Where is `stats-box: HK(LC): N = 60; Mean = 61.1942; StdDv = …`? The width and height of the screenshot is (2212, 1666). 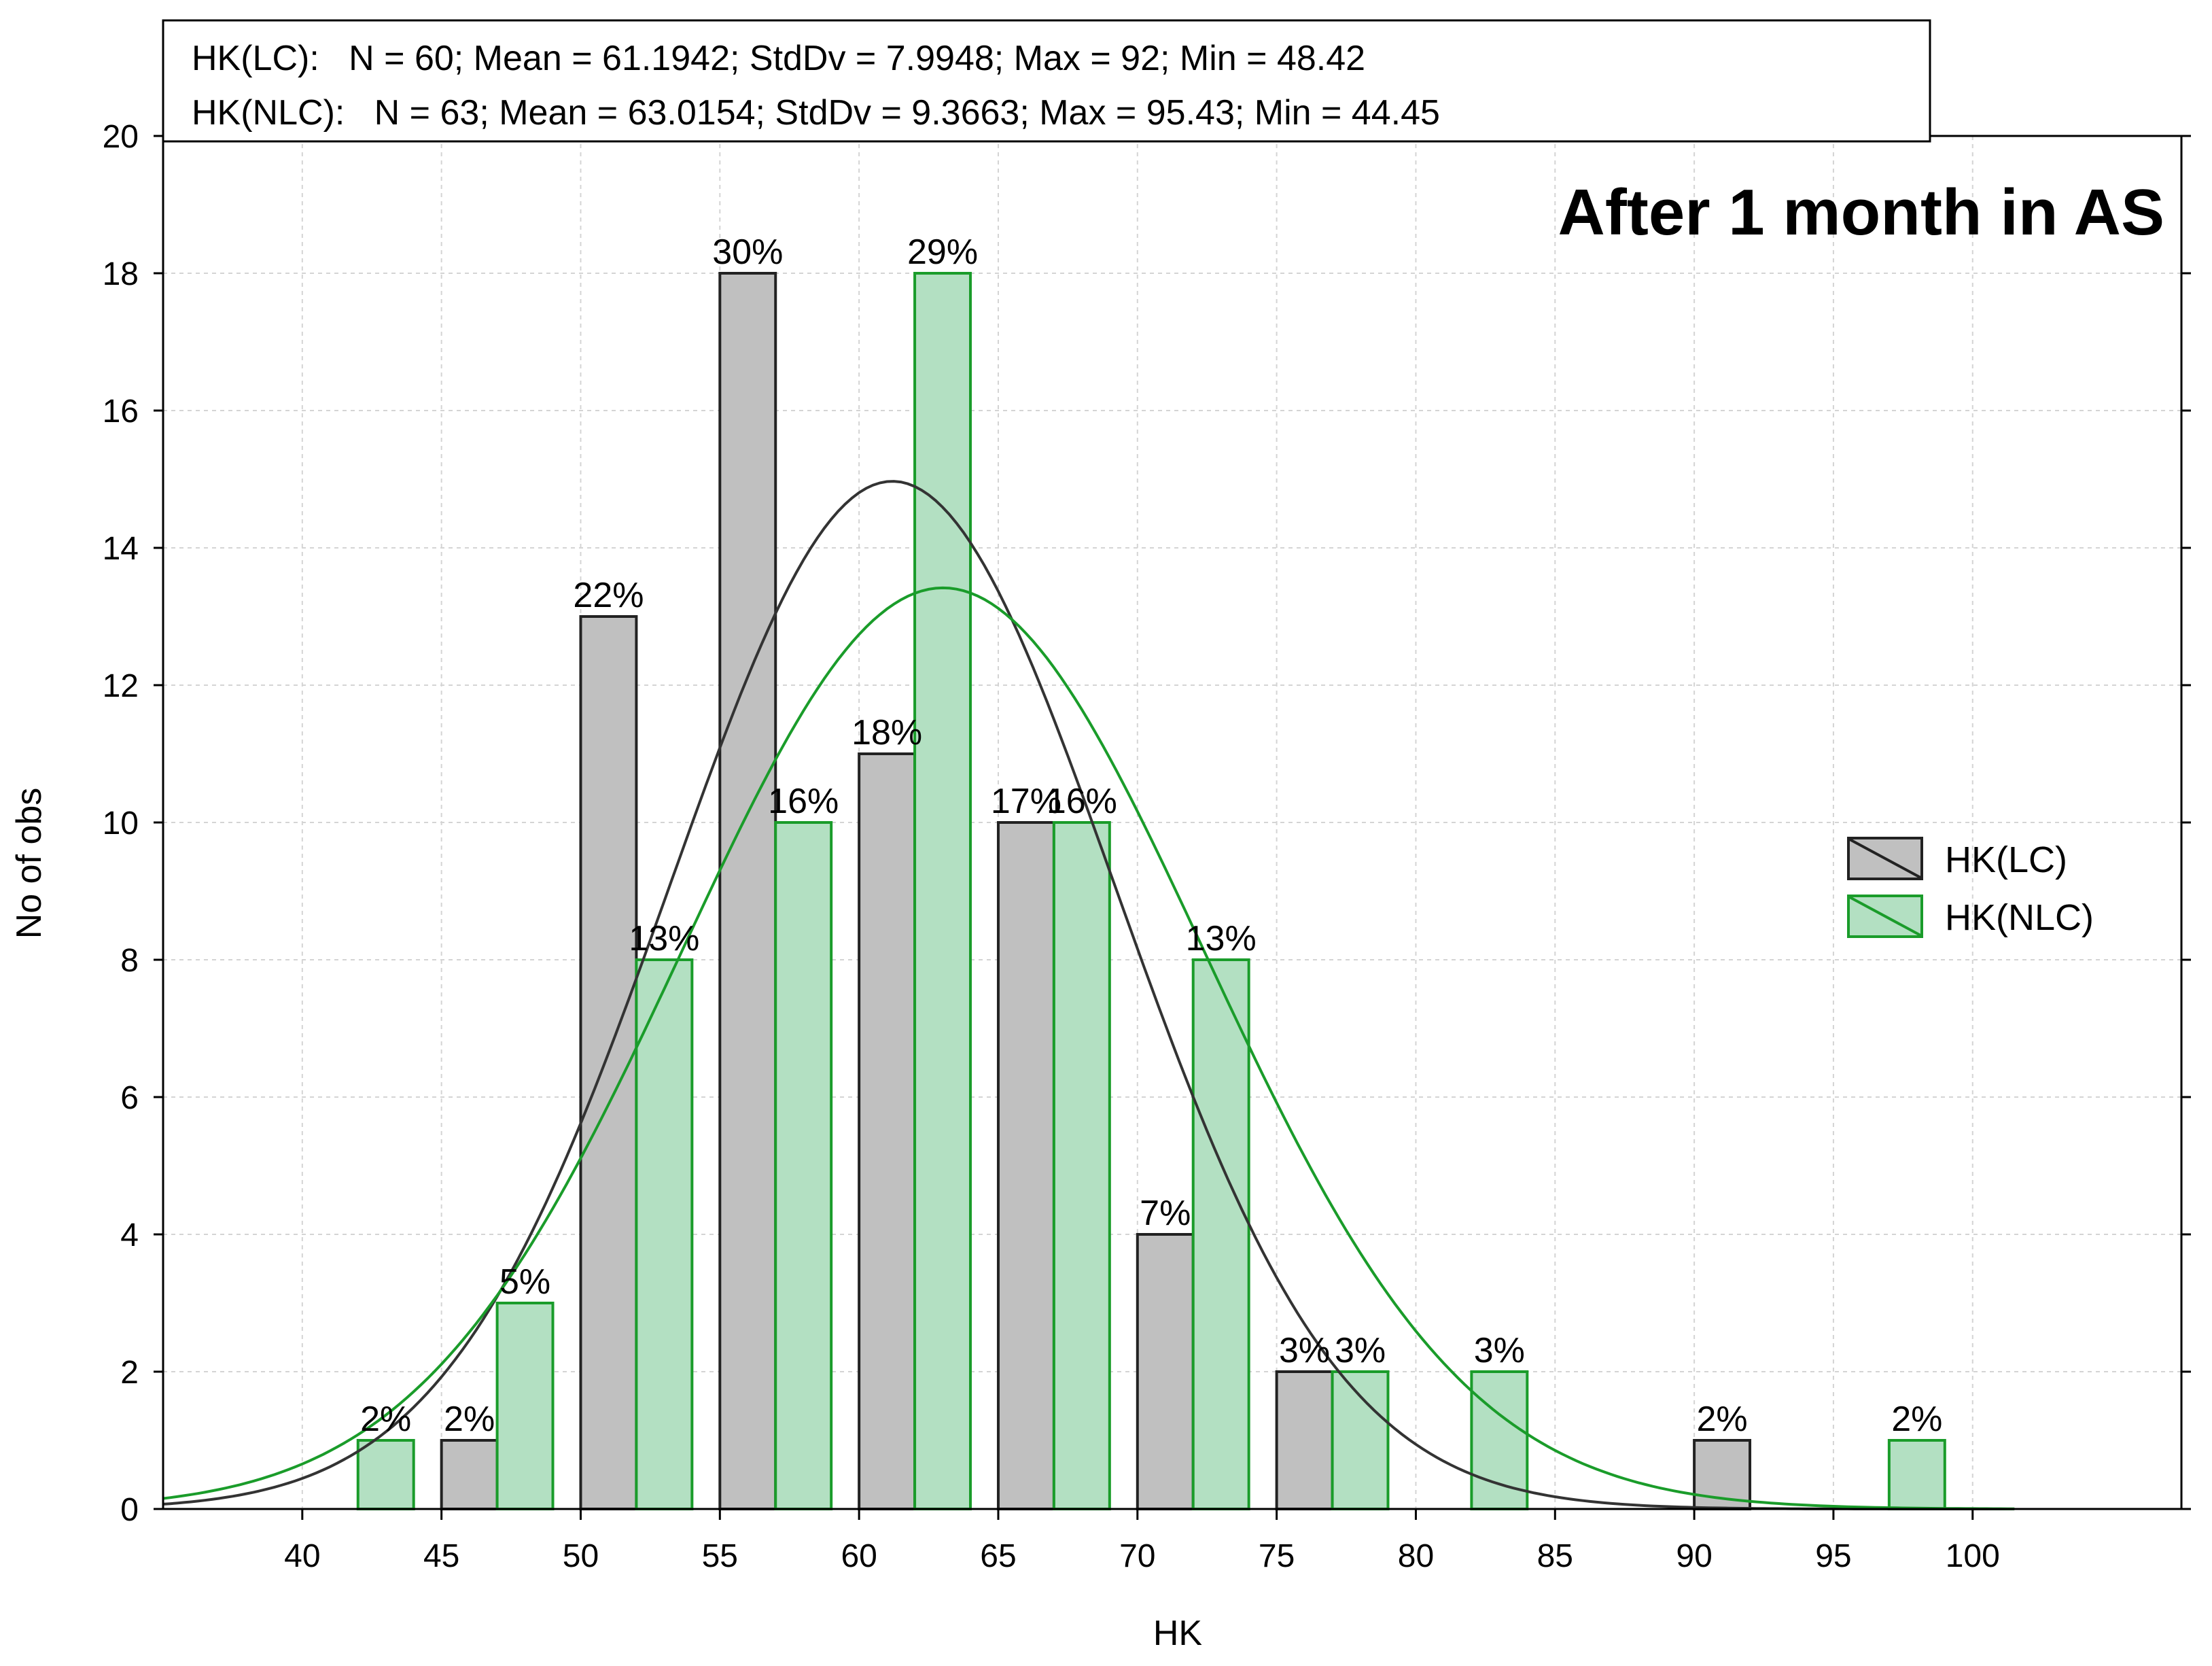 stats-box: HK(LC): N = 60; Mean = 61.1942; StdDv = … is located at coordinates (1046, 81).